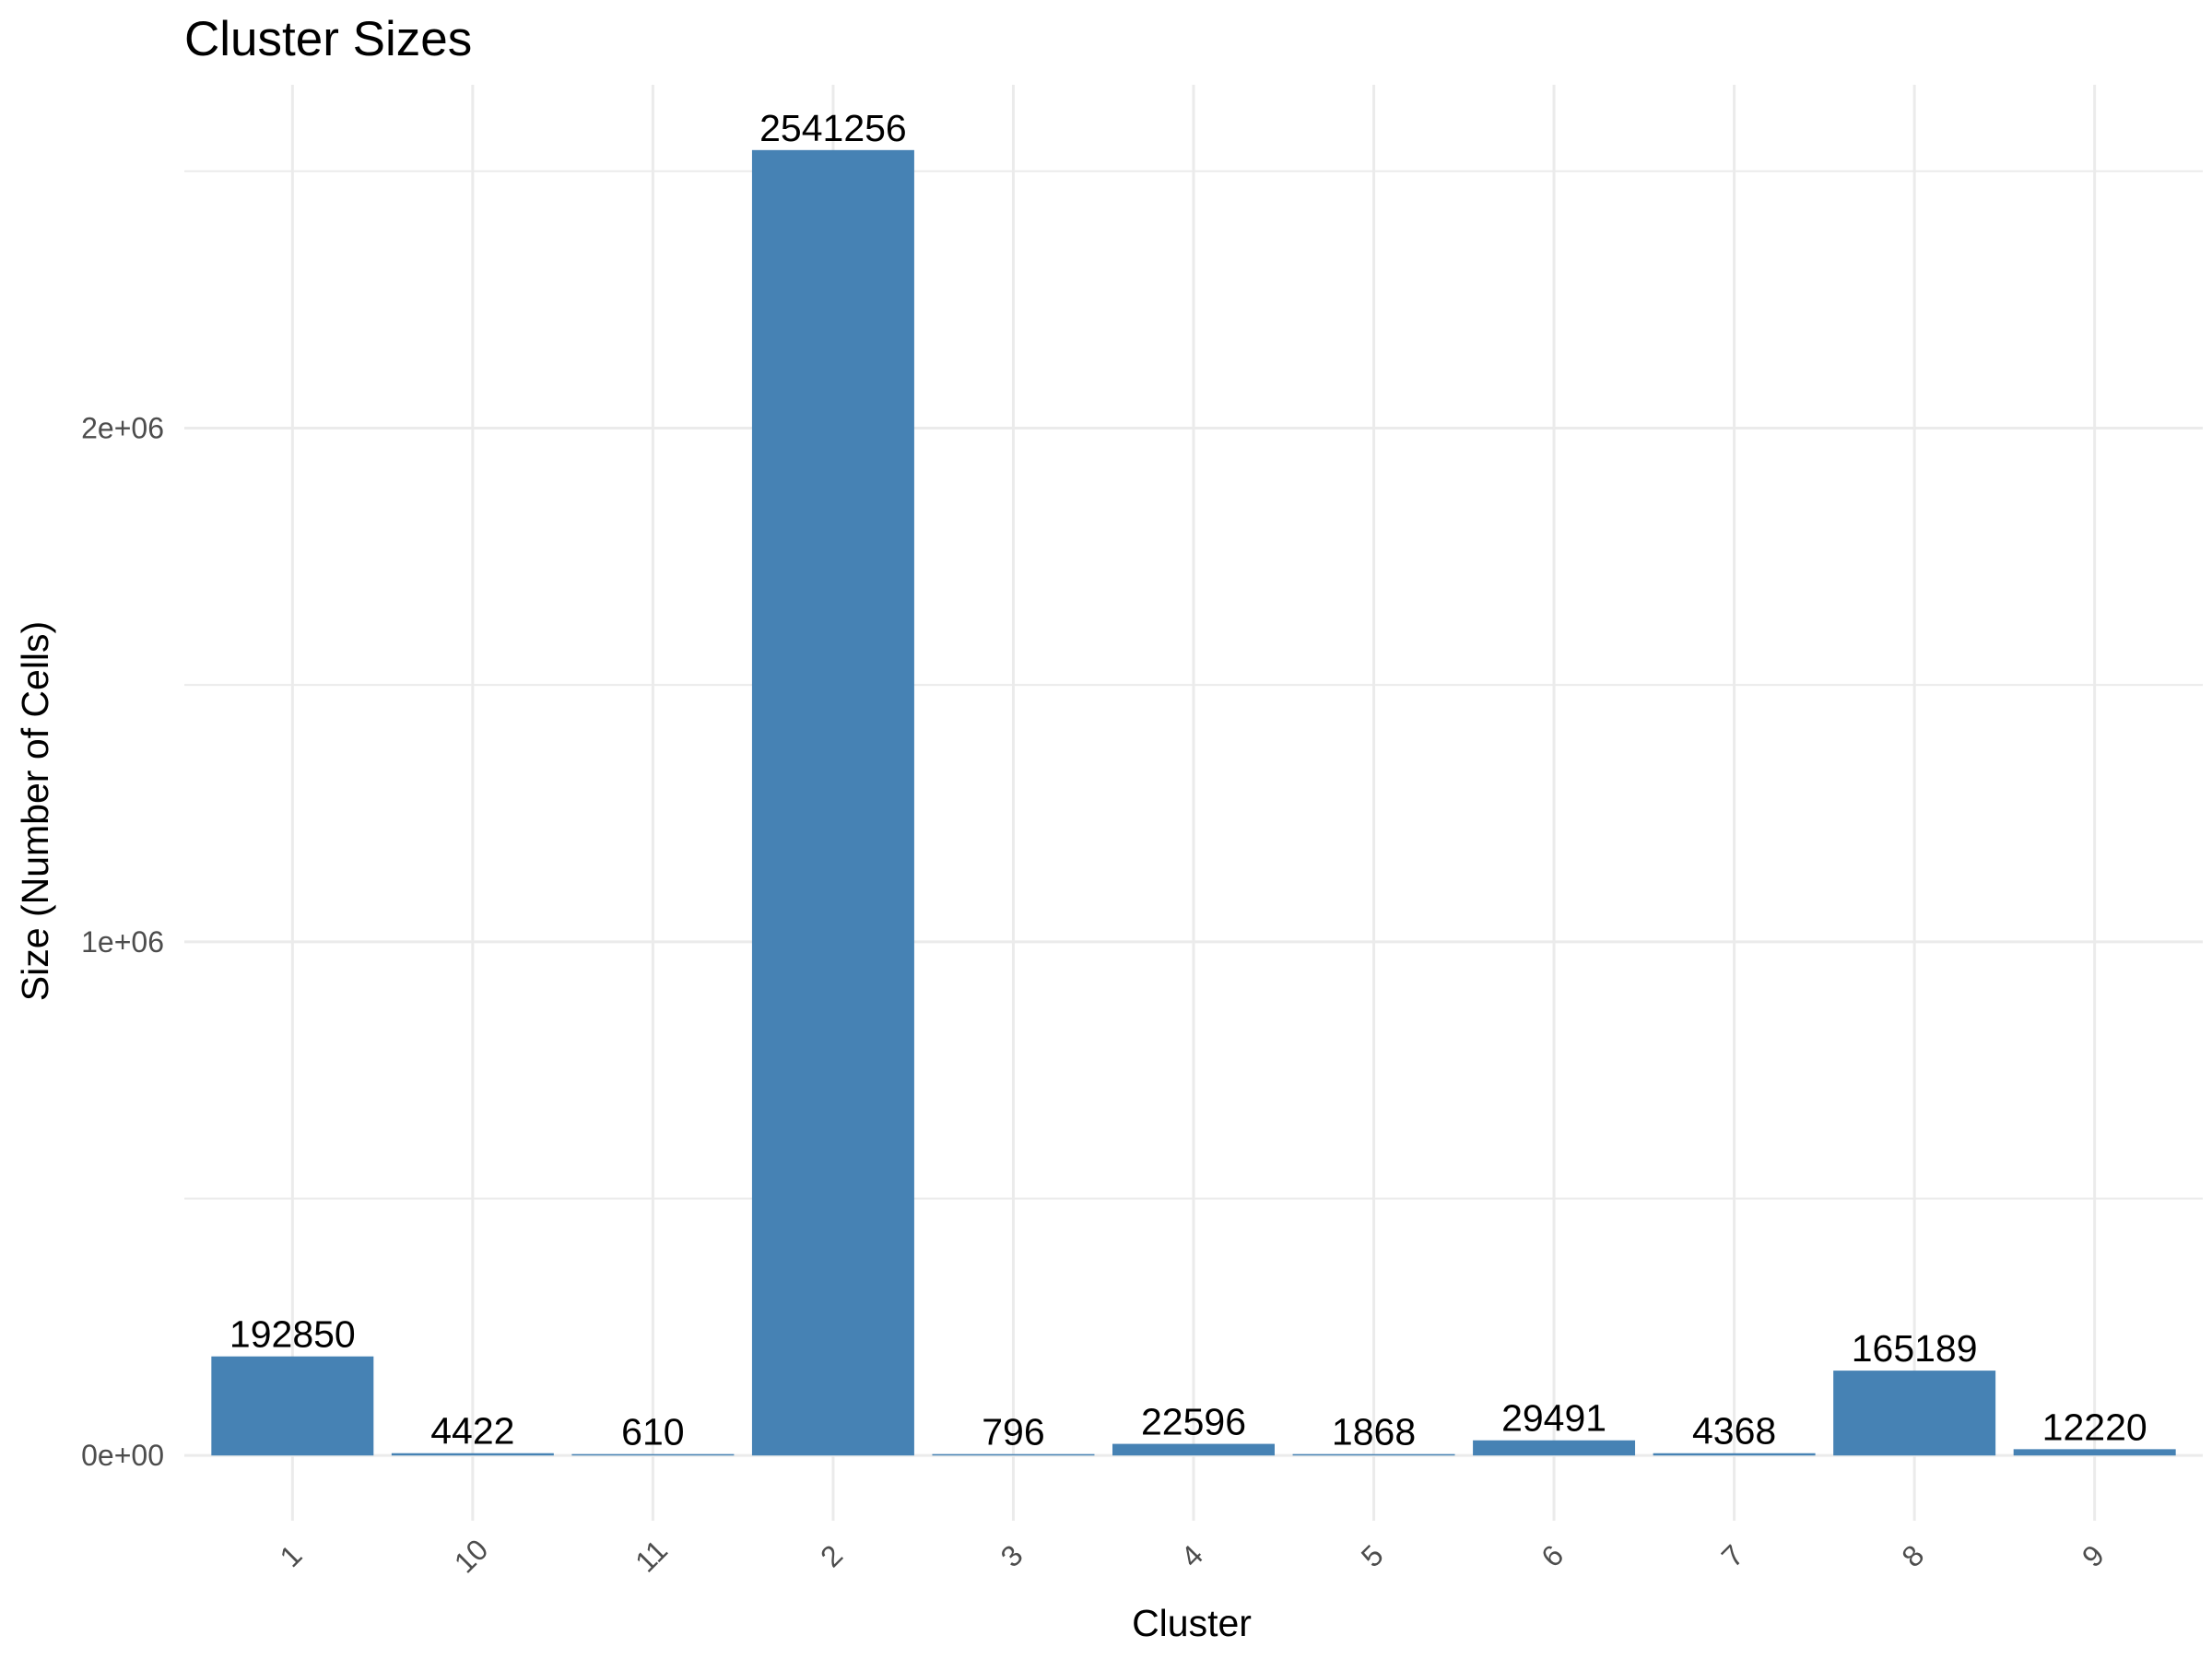 This screenshot has width=2212, height=1659. Describe the element at coordinates (652, 1432) in the screenshot. I see `data-label-cluster-11: 610` at that location.